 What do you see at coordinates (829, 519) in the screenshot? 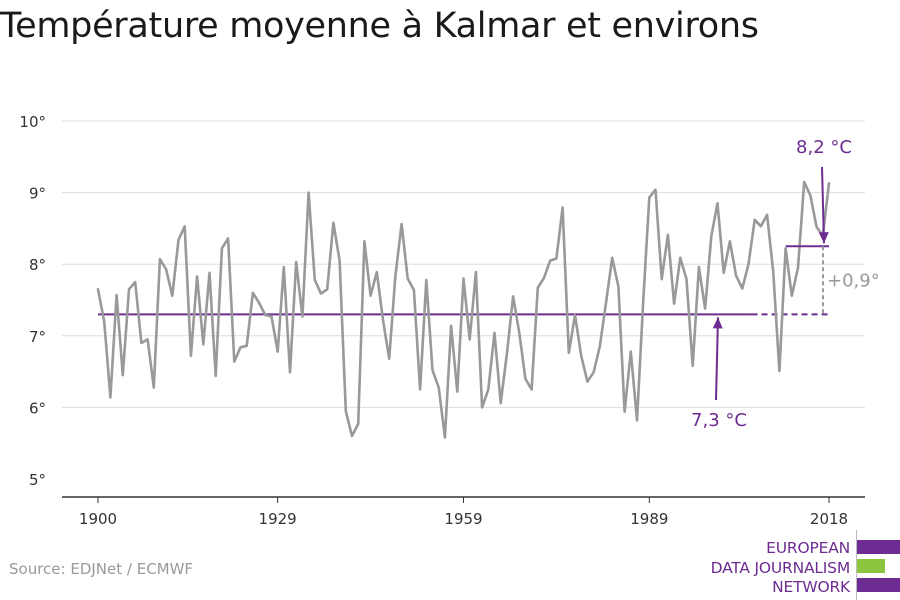
I see `x-tick-label-2018: 2018` at bounding box center [829, 519].